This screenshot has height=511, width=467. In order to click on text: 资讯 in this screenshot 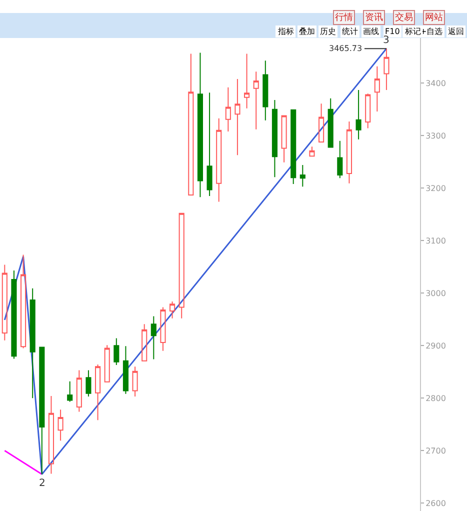, I will do `click(374, 17)`.